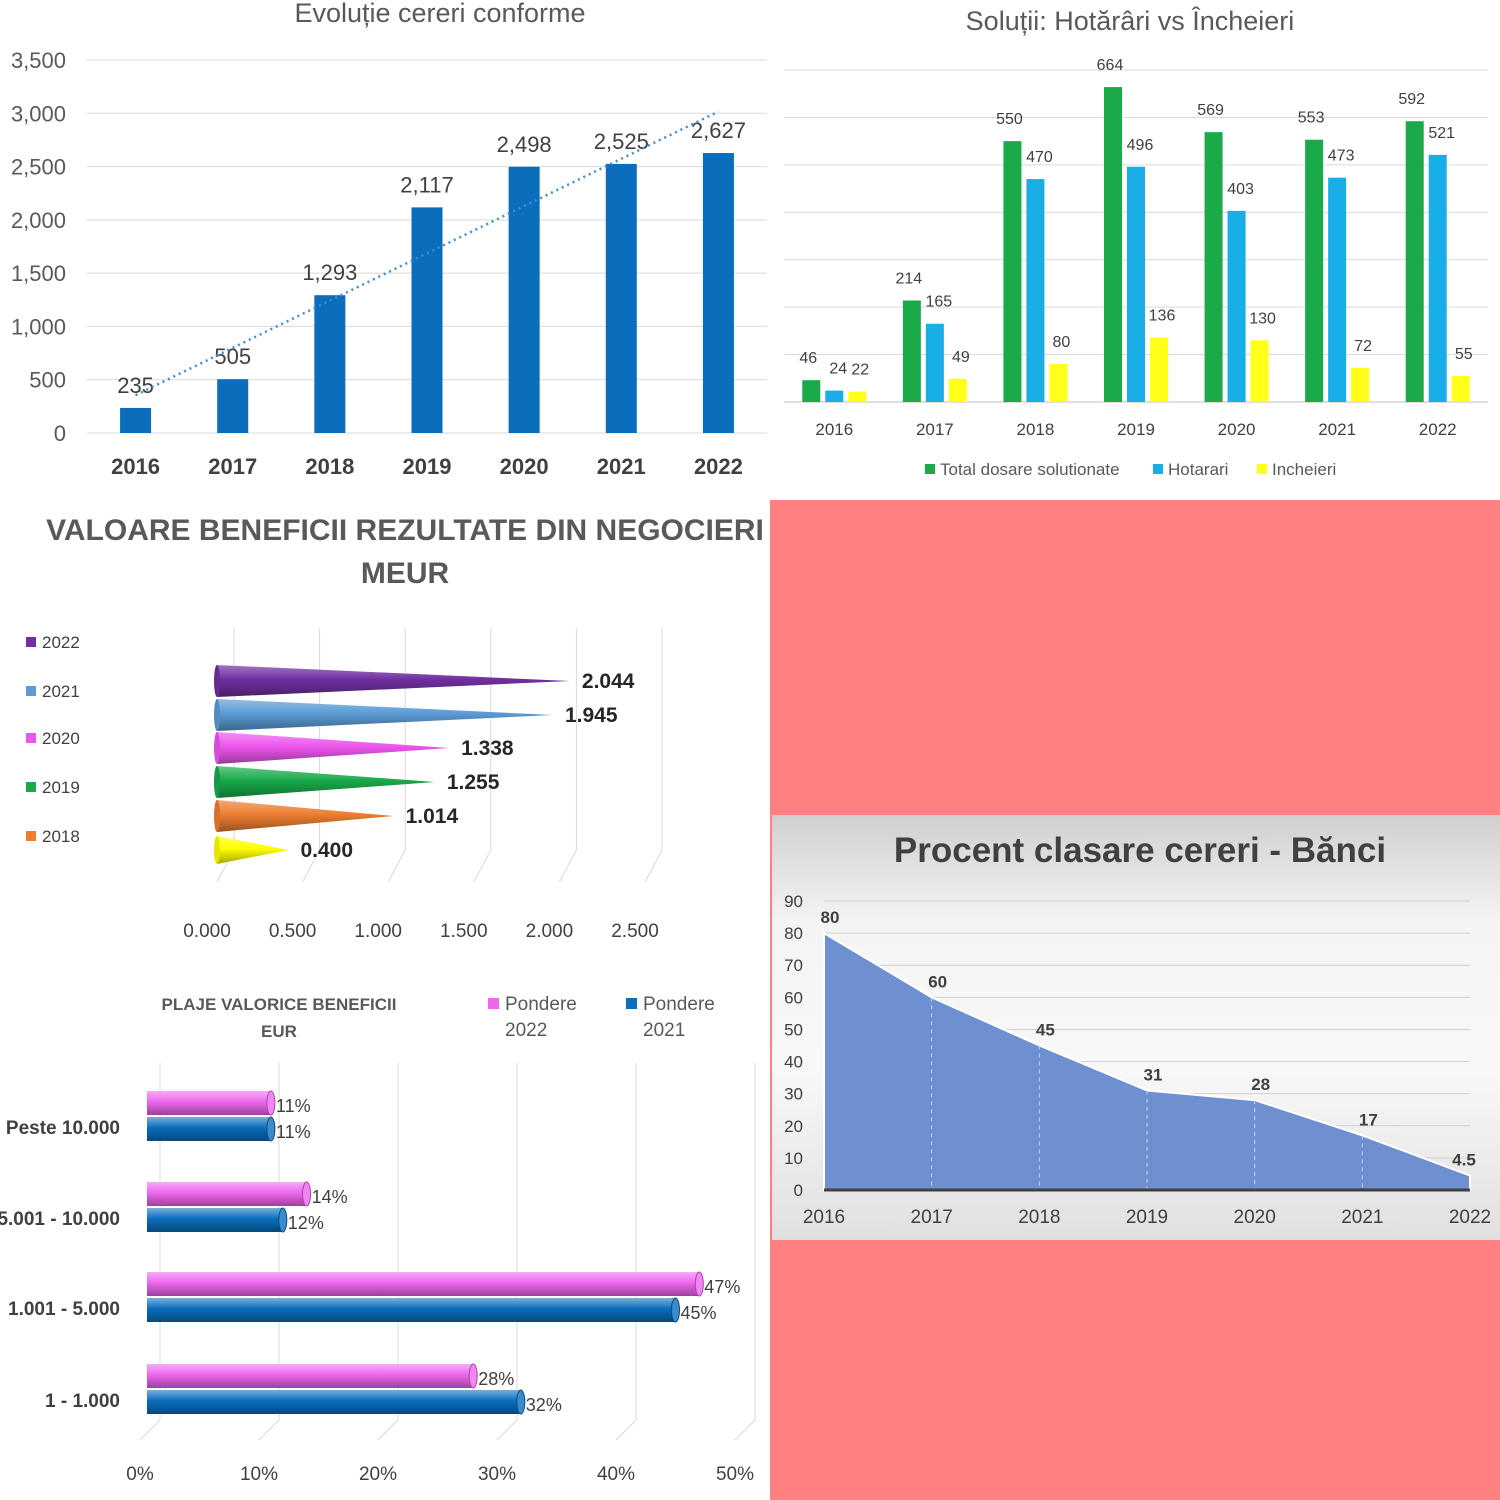 The width and height of the screenshot is (1500, 1500). Describe the element at coordinates (232, 356) in the screenshot. I see `data-label: 505` at that location.